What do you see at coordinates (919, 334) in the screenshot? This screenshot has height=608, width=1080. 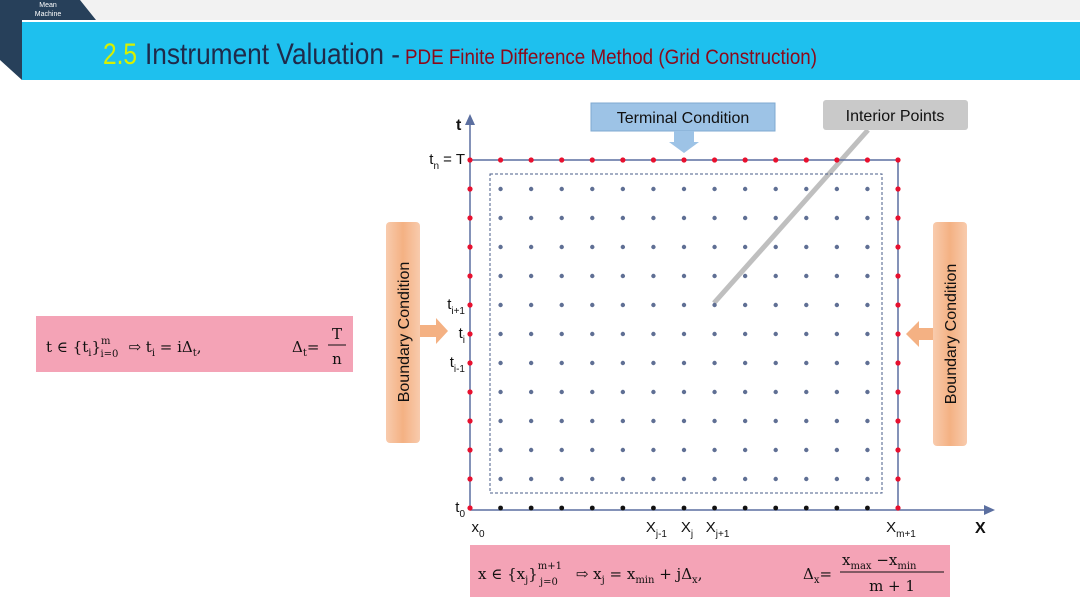 I see `arrow` at bounding box center [919, 334].